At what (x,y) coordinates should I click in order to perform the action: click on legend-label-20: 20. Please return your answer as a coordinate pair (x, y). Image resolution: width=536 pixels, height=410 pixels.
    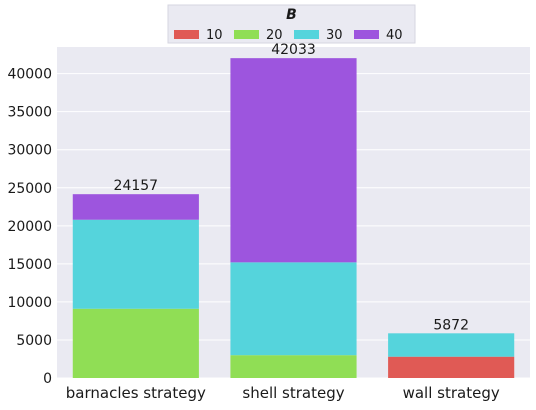
    Looking at the image, I should click on (274, 35).